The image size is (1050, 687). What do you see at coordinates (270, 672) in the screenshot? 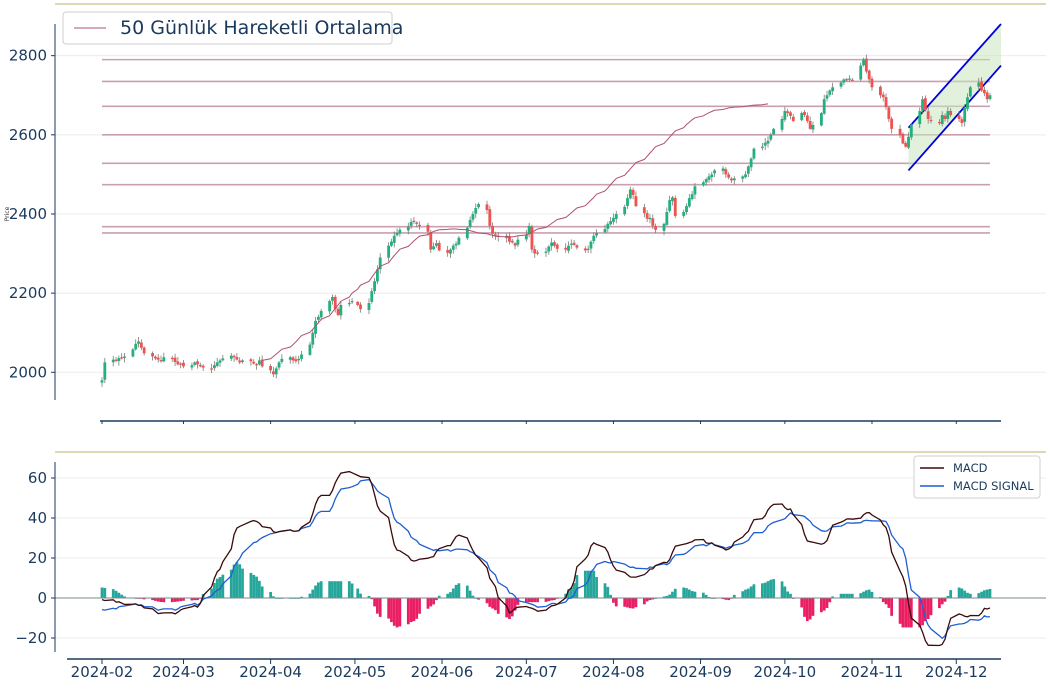
I see `macd-x-tick-label: 2024-04` at bounding box center [270, 672].